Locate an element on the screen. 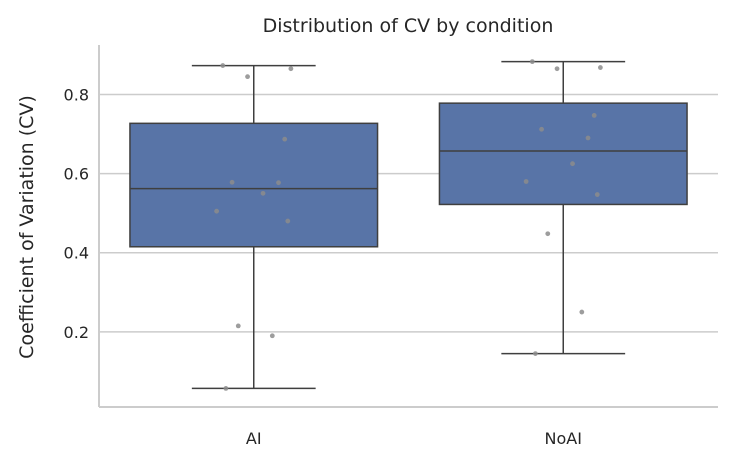  chart-title: Distribution of CV by condition is located at coordinates (408, 26).